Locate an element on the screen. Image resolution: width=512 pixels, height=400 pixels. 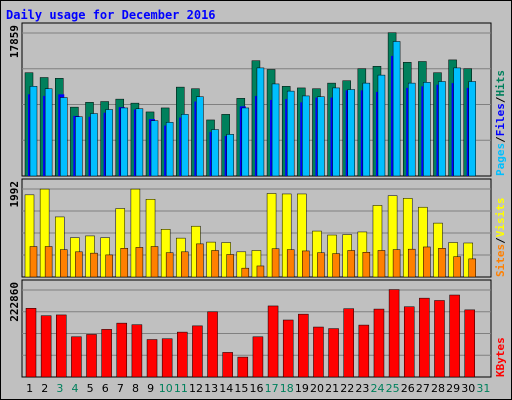
day-label-14: 14 is located at coordinates (226, 388).